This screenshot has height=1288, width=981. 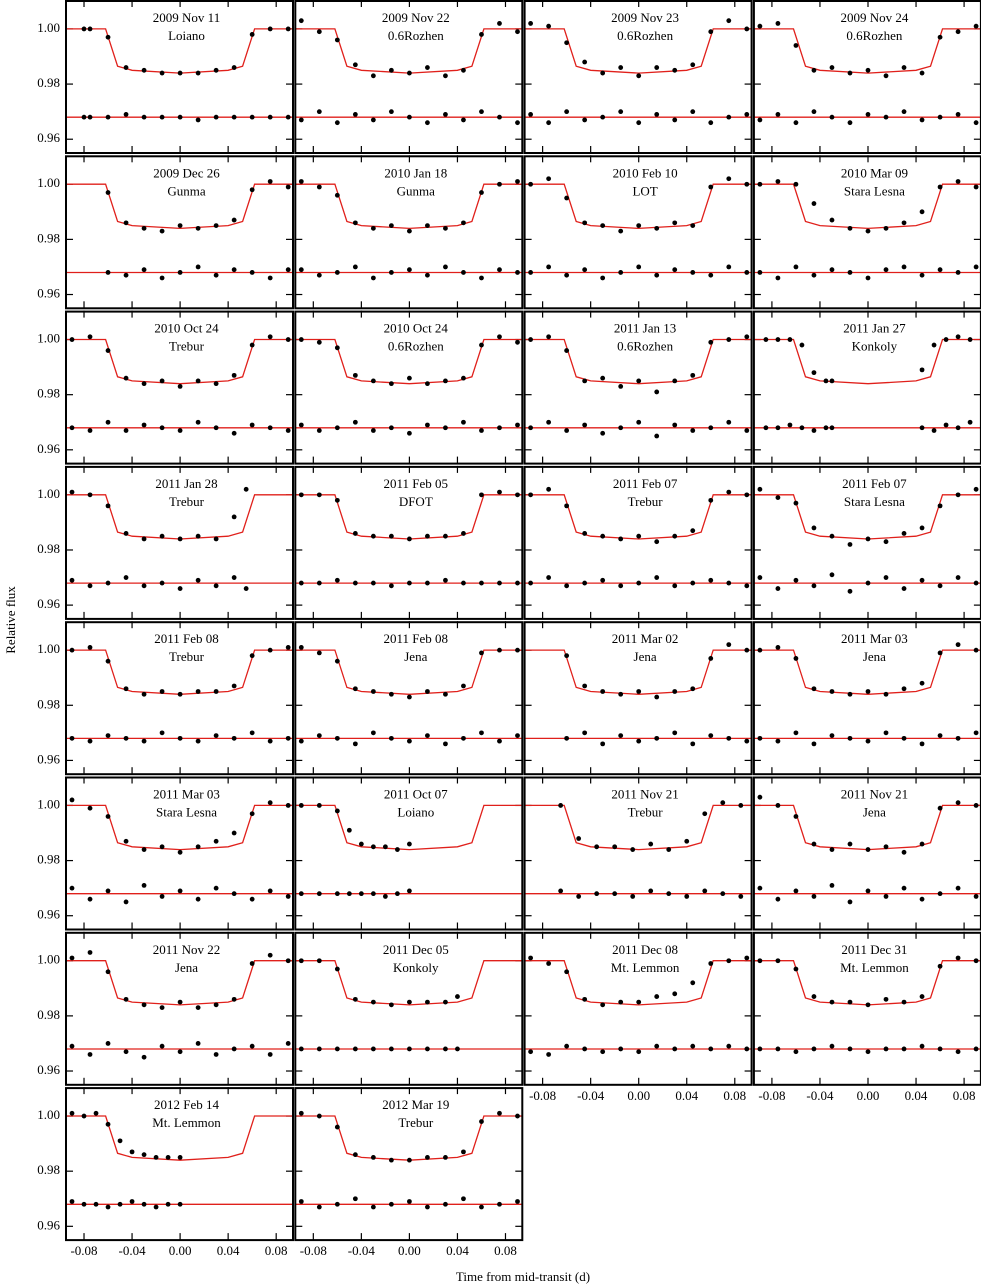 What do you see at coordinates (186, 483) in the screenshot?
I see `panel-title: 2011 Jan 28` at bounding box center [186, 483].